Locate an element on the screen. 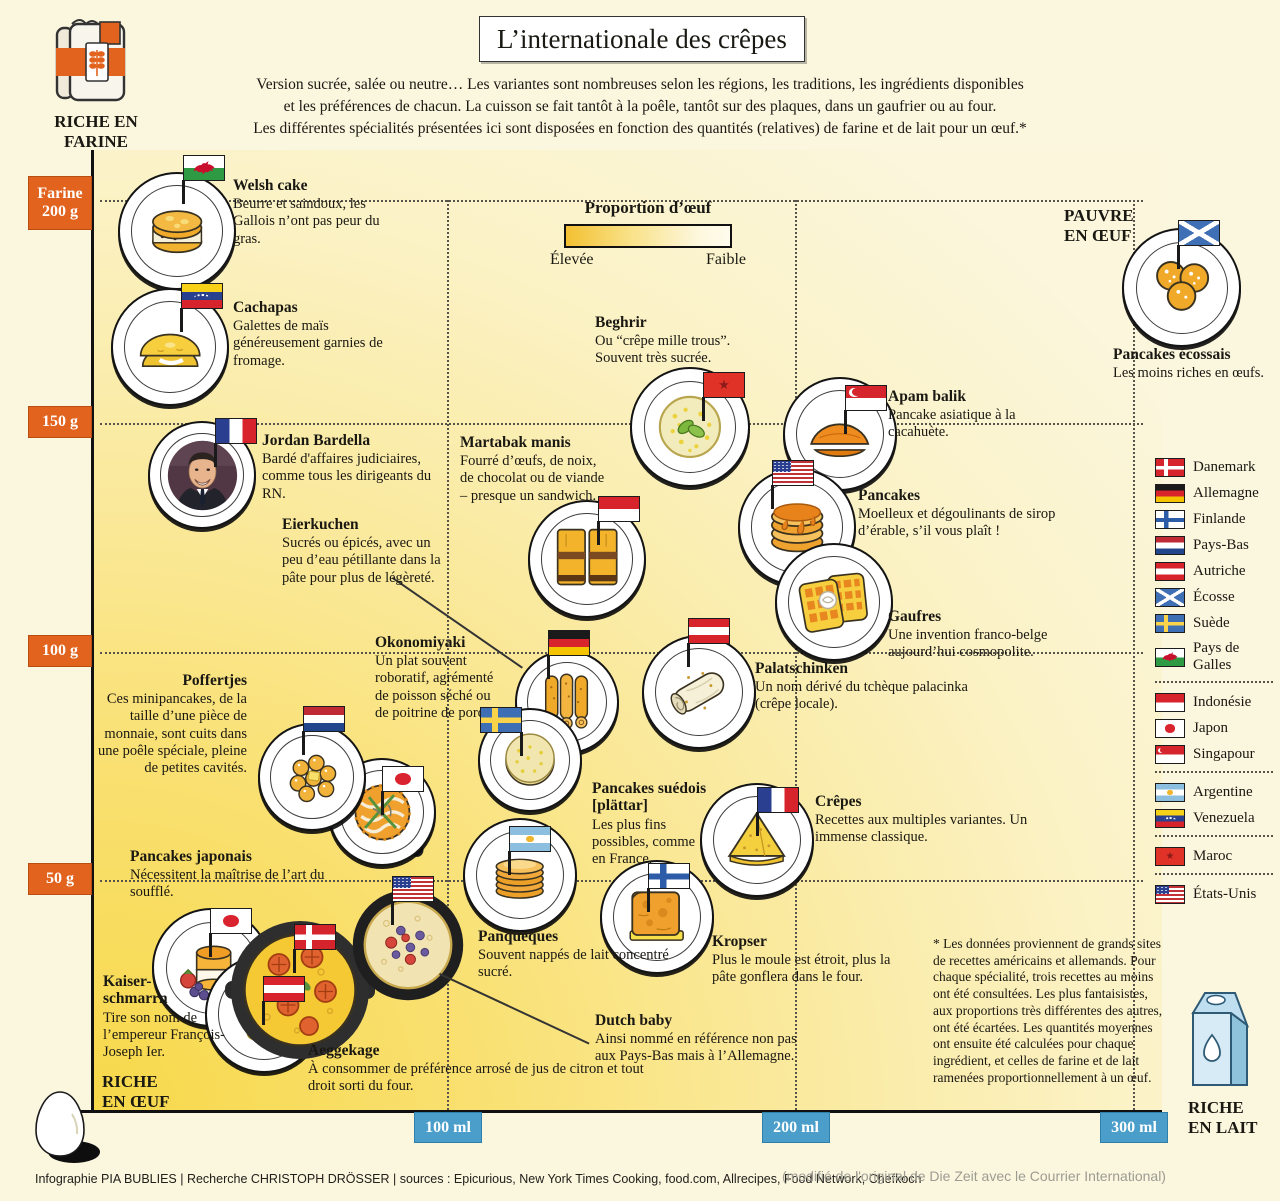 This screenshot has width=1280, height=1201. poor-egg-label: PAUVRE EN ŒUF is located at coordinates (1099, 225).